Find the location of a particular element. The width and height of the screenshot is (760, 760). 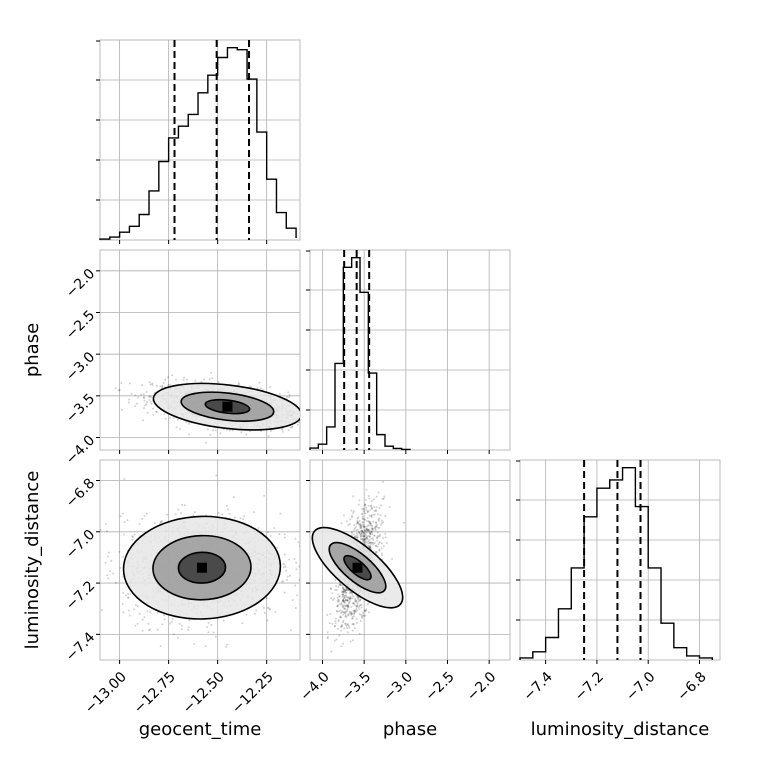

density-panel-phase-luminosity_distance is located at coordinates (408, 561).